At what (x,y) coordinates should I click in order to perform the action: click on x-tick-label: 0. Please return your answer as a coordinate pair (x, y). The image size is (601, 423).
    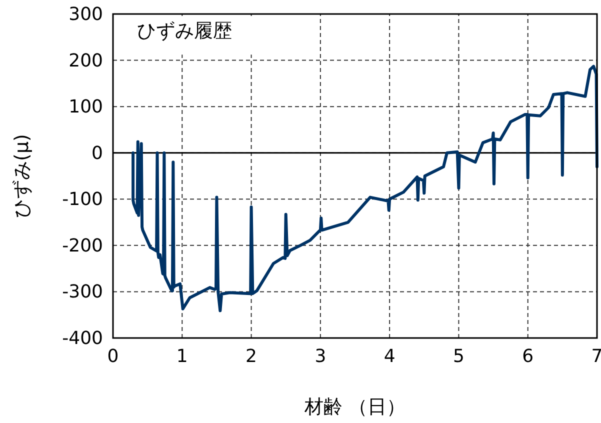
    Looking at the image, I should click on (113, 356).